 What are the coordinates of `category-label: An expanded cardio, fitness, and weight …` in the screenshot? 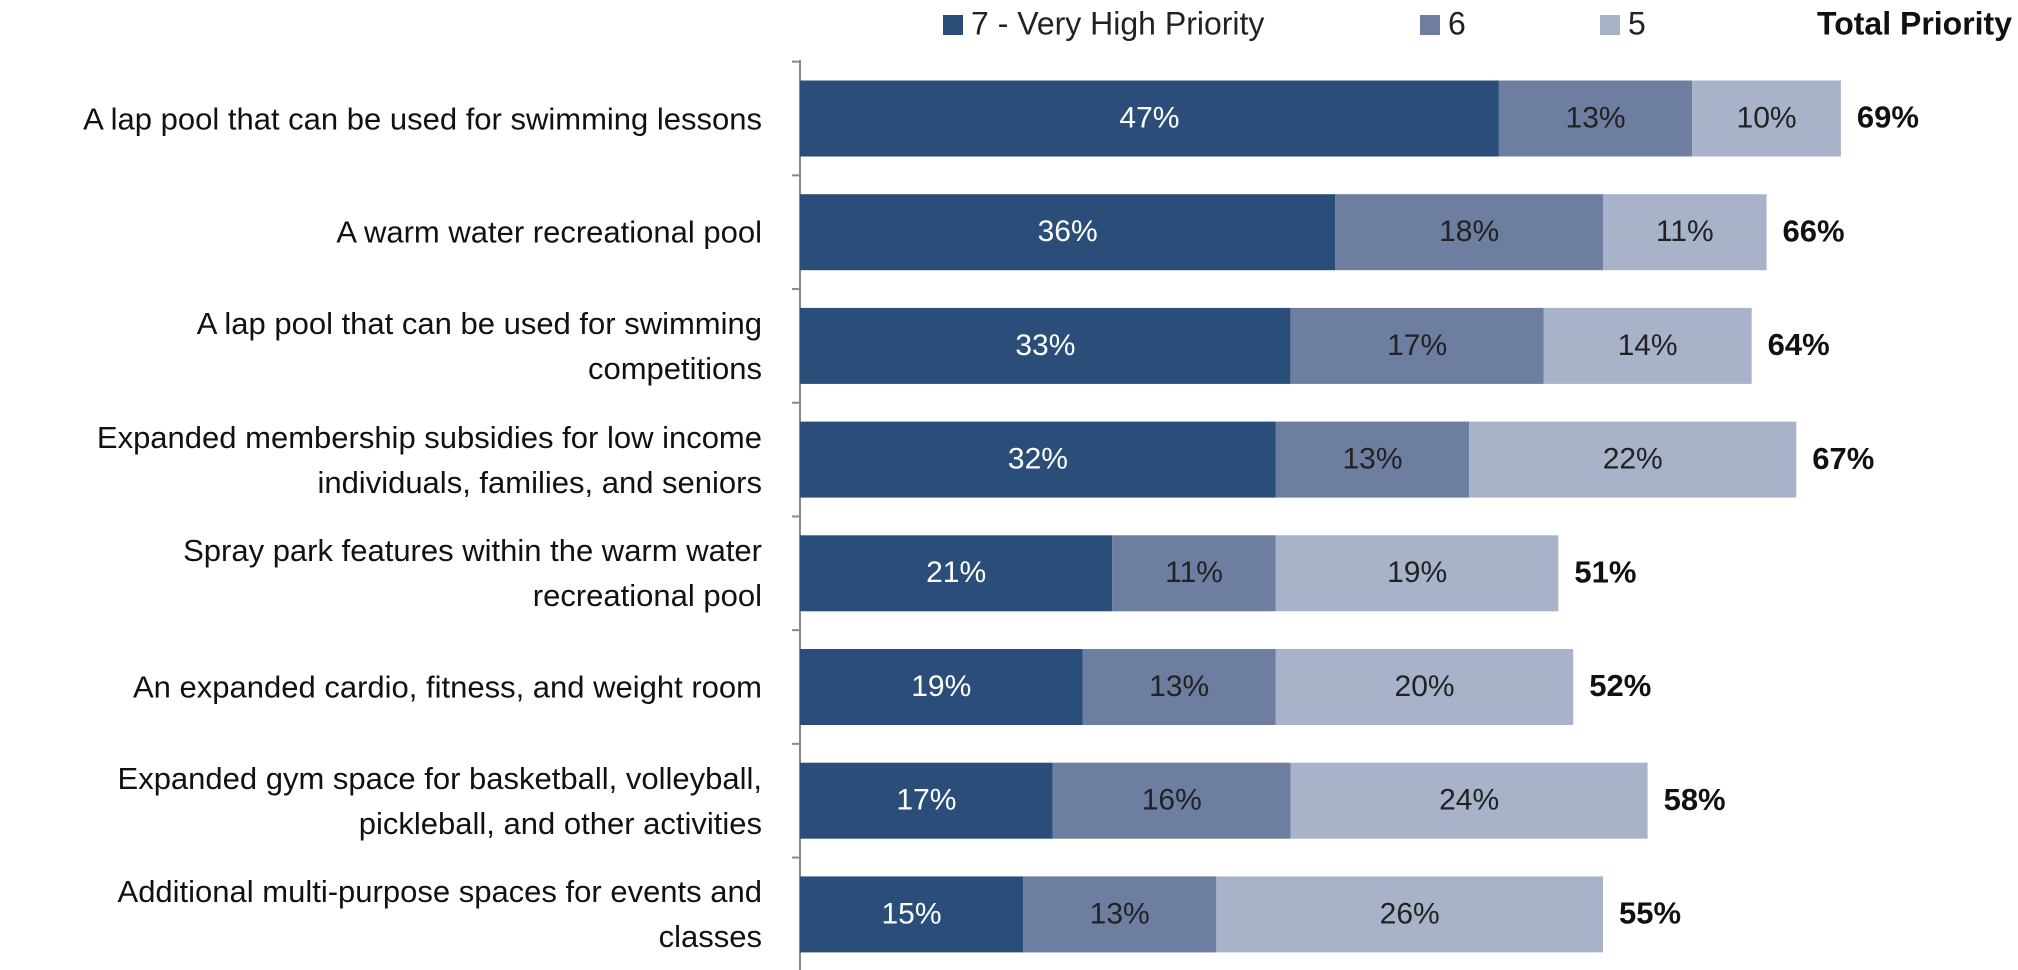 It's located at (447, 687).